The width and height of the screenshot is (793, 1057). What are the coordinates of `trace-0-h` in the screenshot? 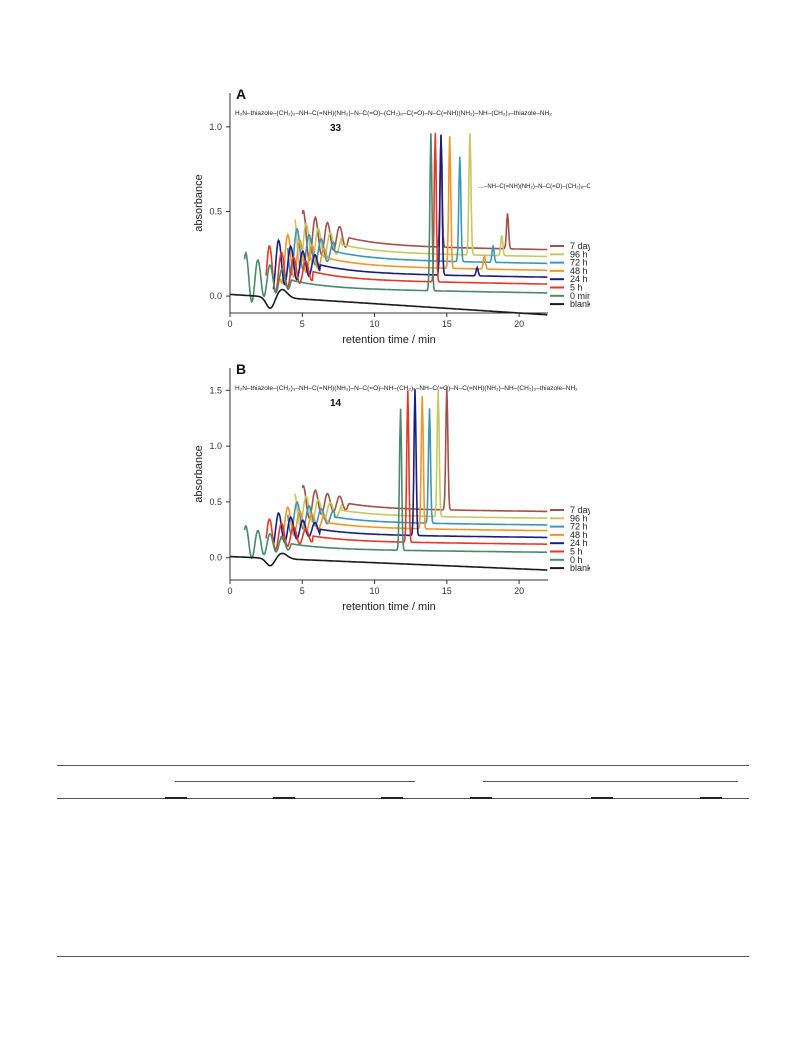 It's located at (395, 484).